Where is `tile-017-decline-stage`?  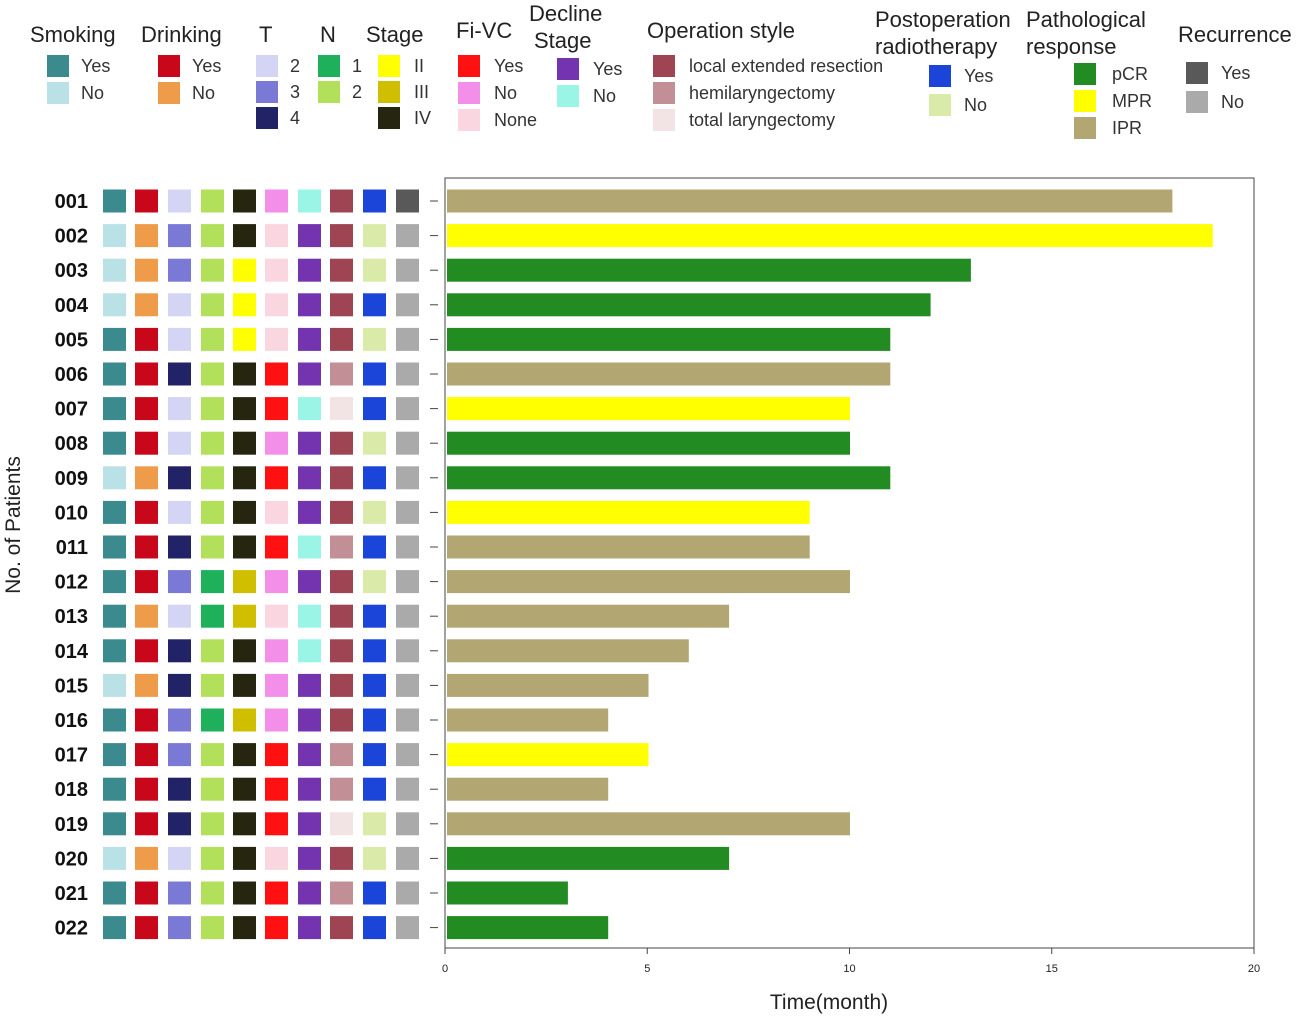
tile-017-decline-stage is located at coordinates (309, 755).